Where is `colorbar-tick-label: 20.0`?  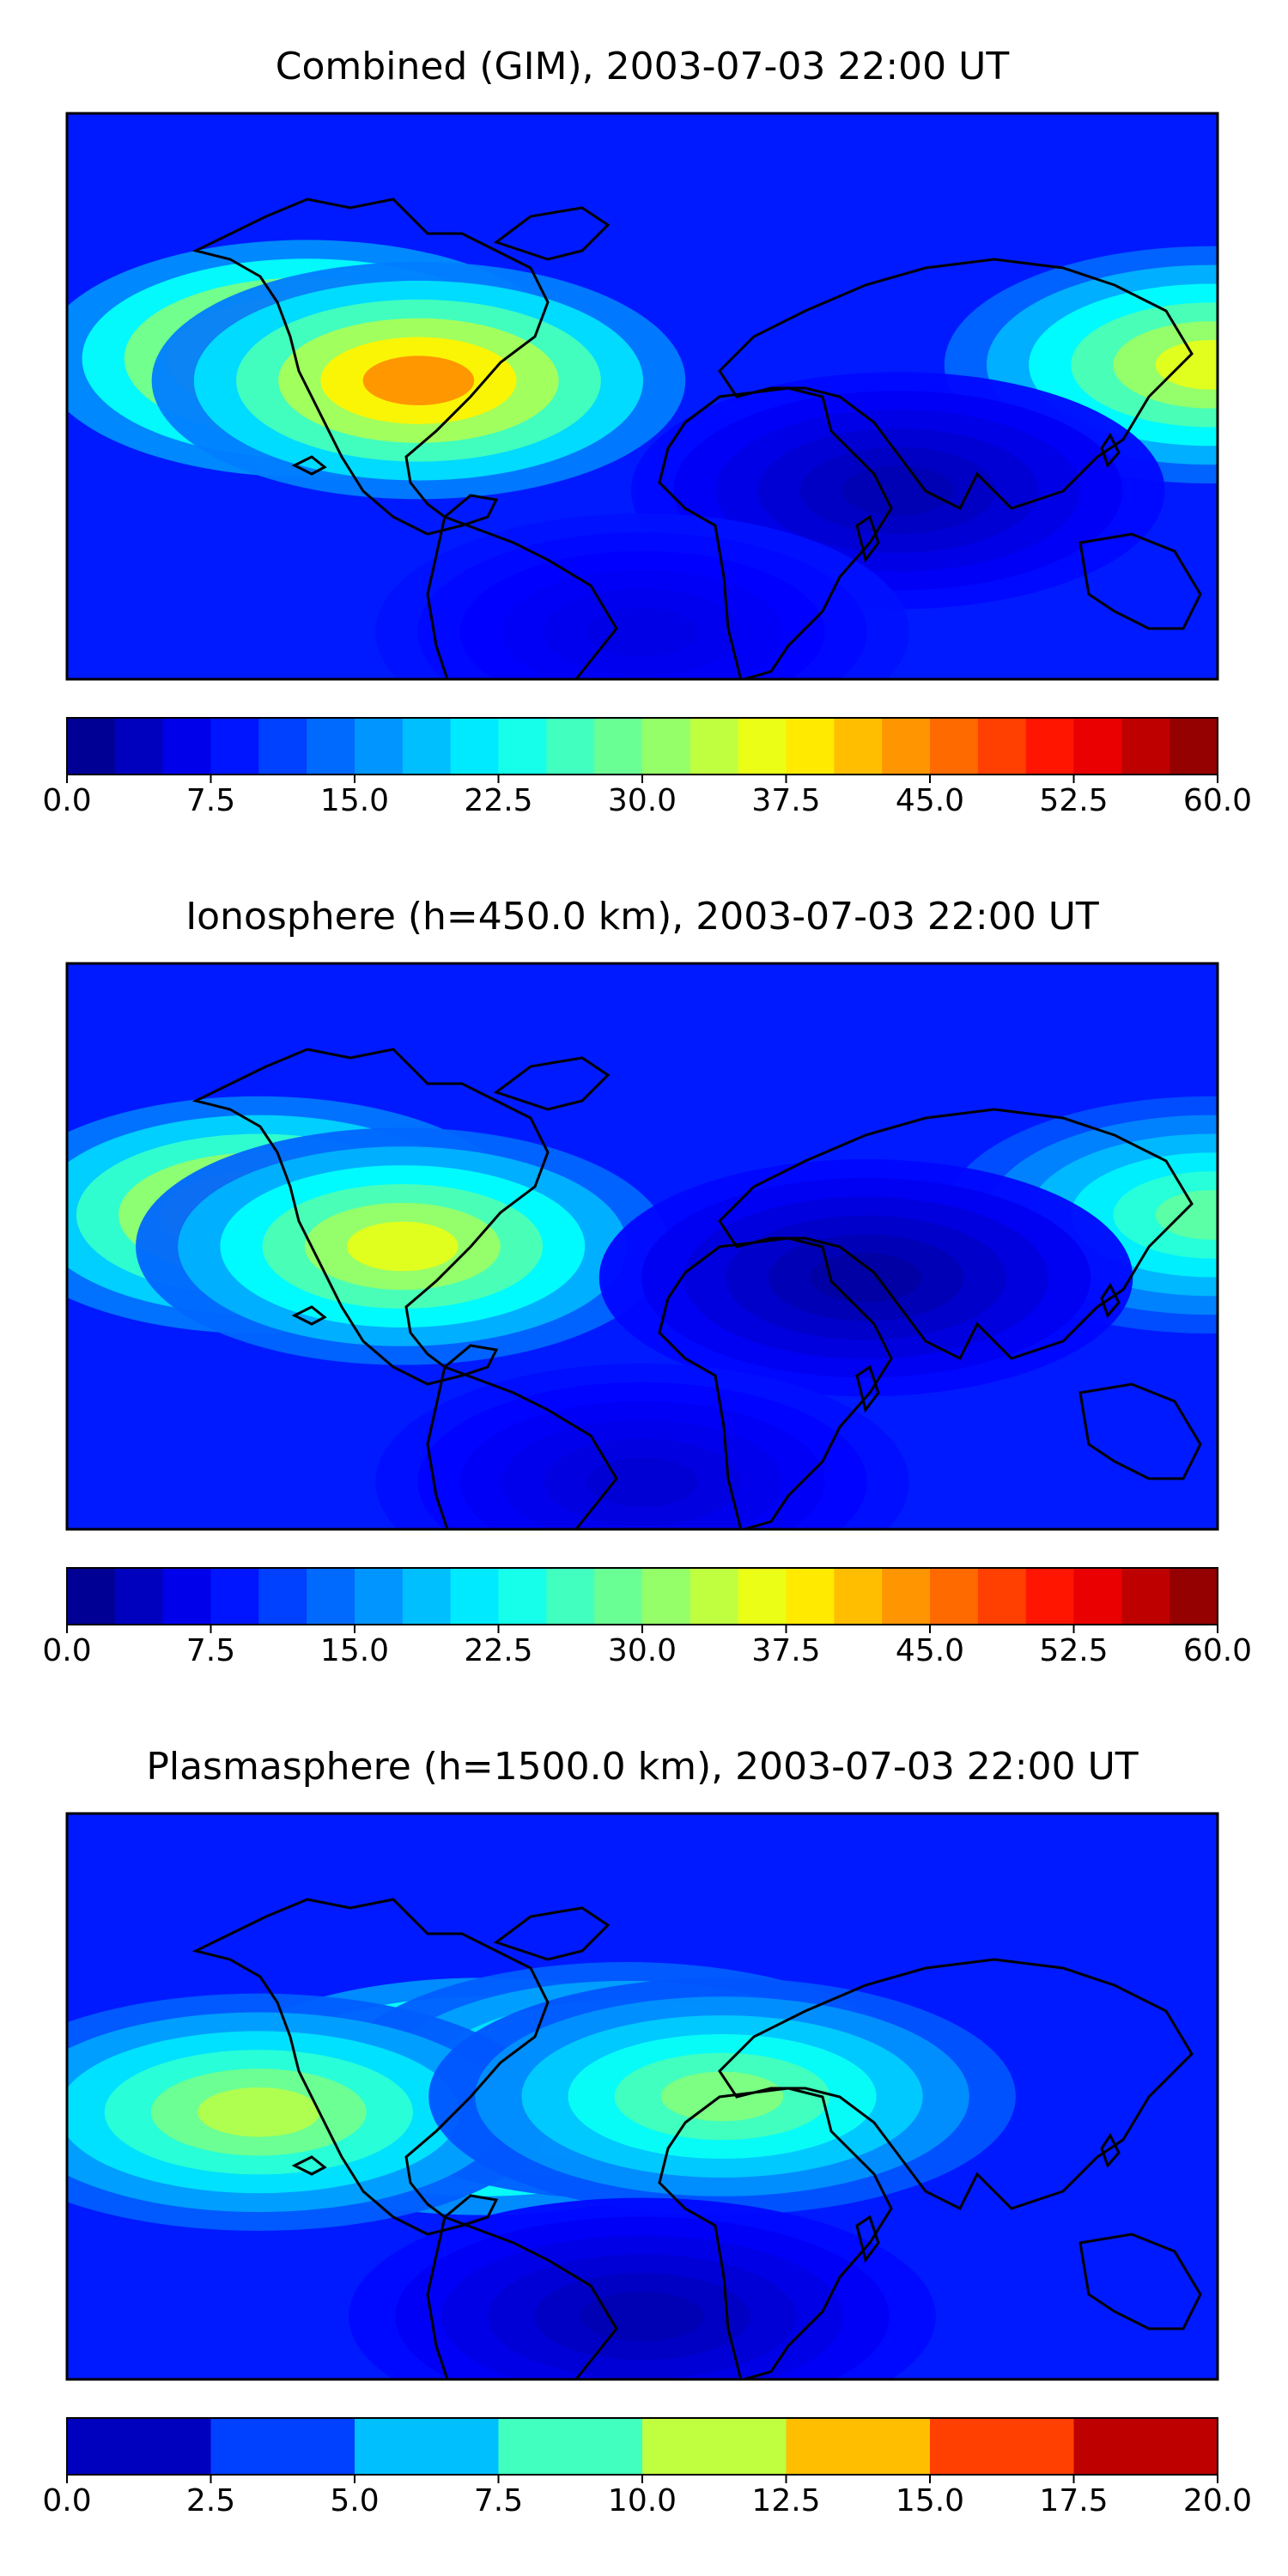
colorbar-tick-label: 20.0 is located at coordinates (1217, 2500).